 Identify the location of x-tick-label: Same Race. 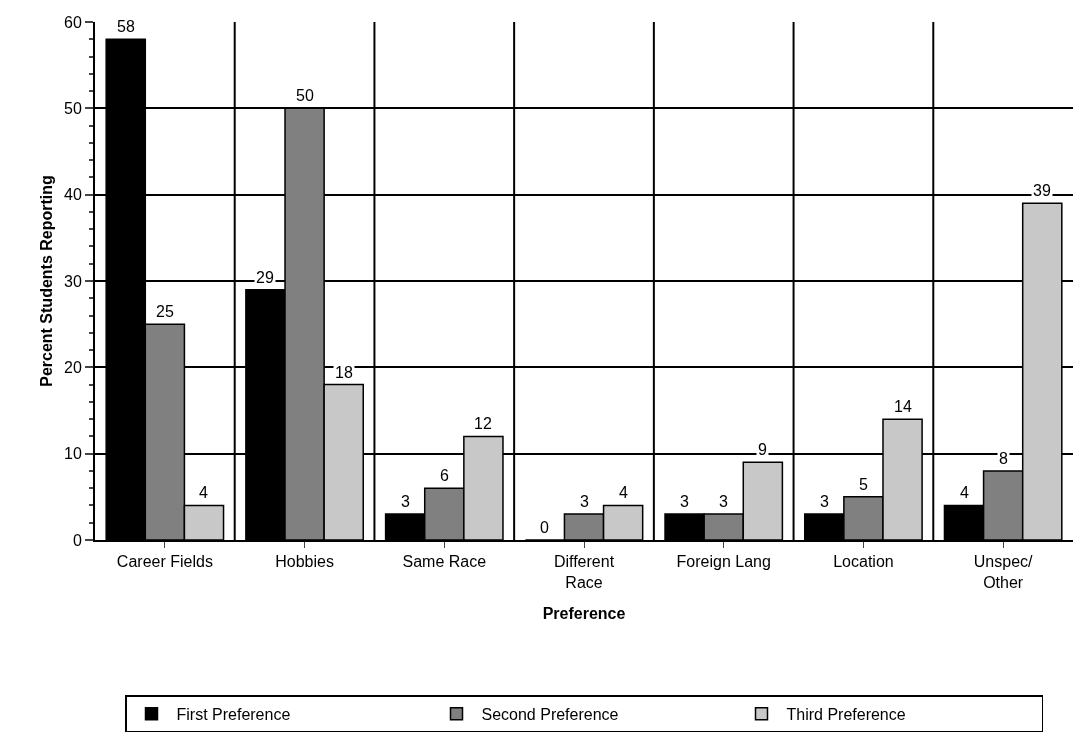
(444, 562).